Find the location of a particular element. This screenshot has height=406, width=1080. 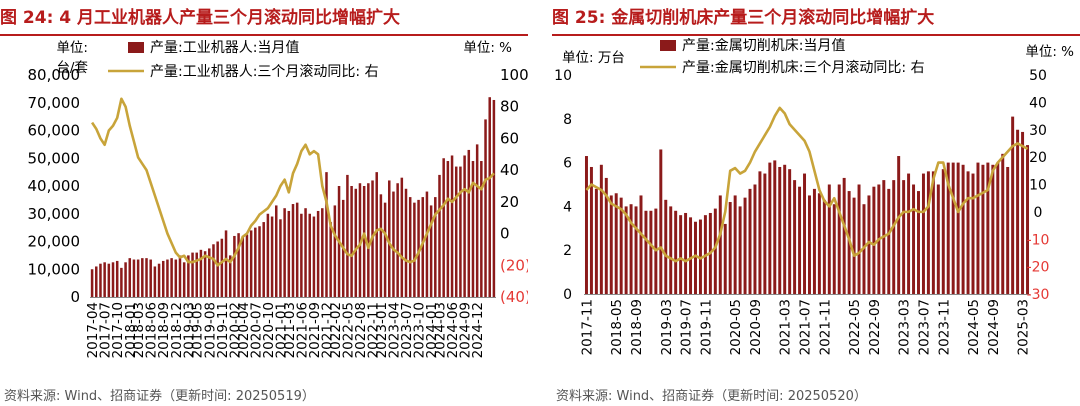

x-tick-label: 2018-06 is located at coordinates (152, 330).